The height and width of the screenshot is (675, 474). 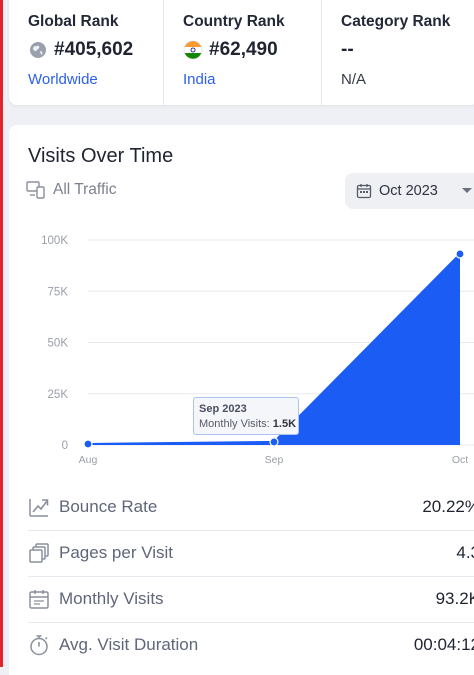 What do you see at coordinates (54, 241) in the screenshot?
I see `y-tick-label: 100K` at bounding box center [54, 241].